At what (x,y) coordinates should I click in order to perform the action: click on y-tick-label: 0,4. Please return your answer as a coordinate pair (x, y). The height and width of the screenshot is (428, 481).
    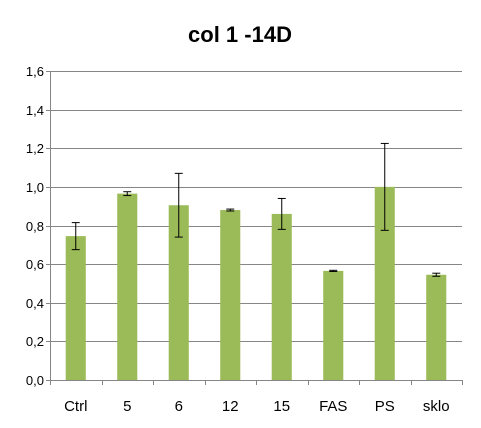
    Looking at the image, I should click on (35, 303).